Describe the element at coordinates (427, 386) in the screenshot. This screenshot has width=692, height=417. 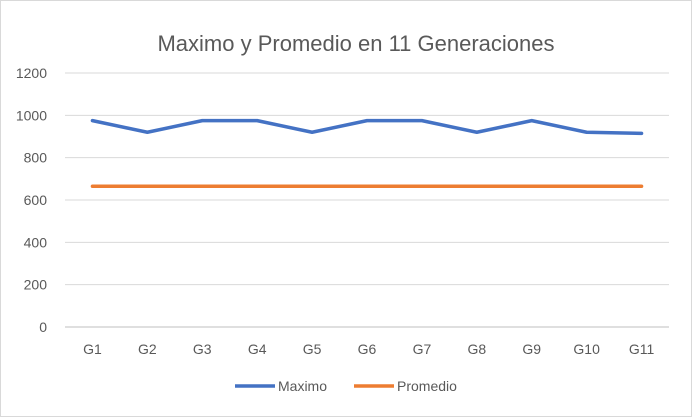
I see `legend-label-promedio: Promedio` at that location.